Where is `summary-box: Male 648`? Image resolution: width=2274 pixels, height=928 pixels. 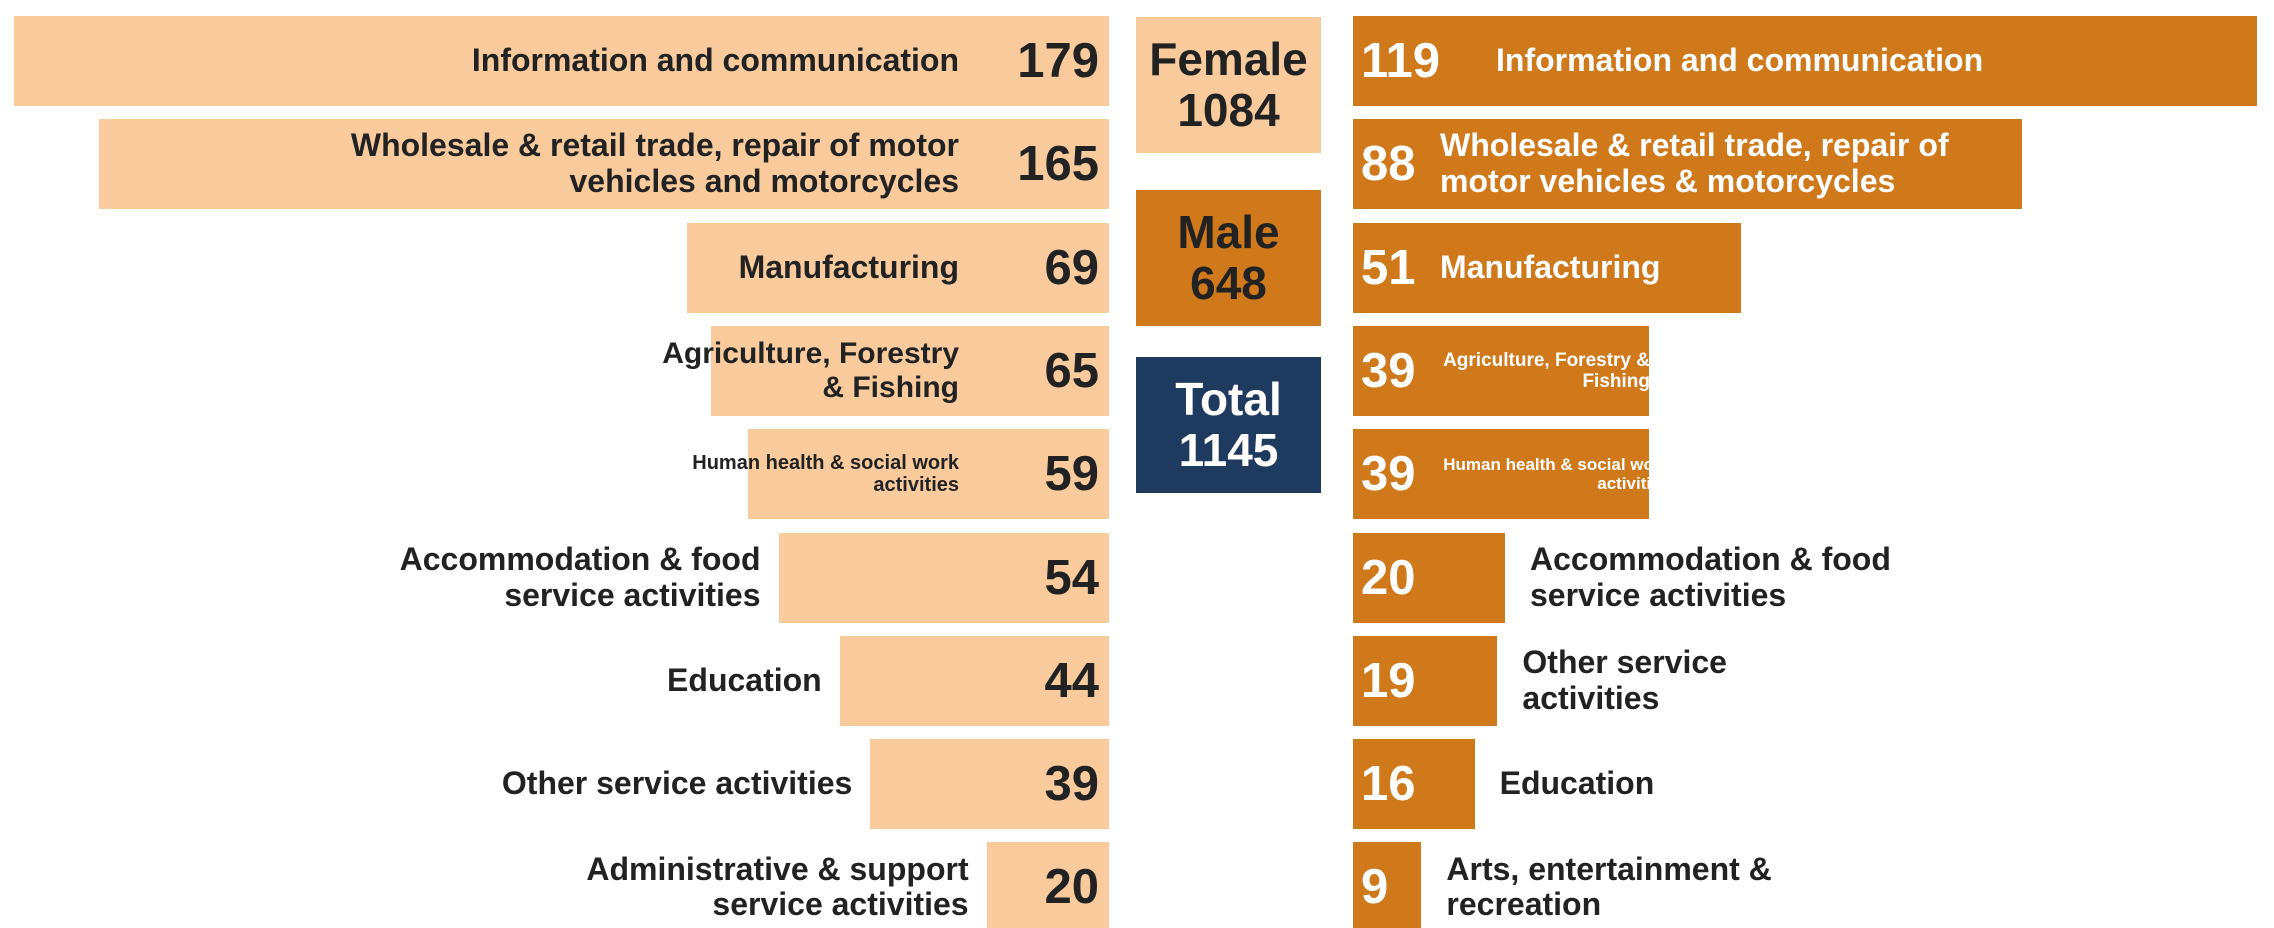 summary-box: Male 648 is located at coordinates (1228, 258).